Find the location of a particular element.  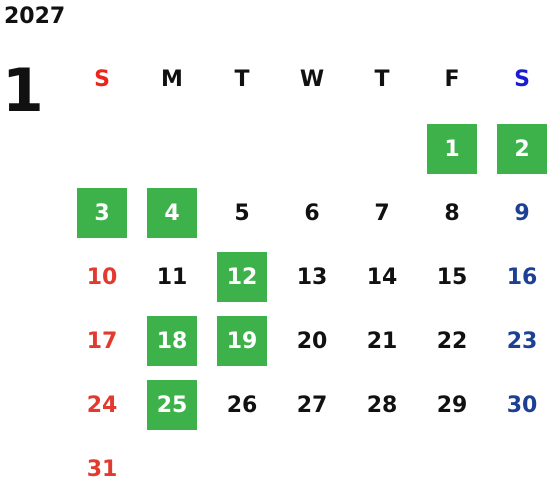

calendar-day-1: 1 is located at coordinates (452, 149).